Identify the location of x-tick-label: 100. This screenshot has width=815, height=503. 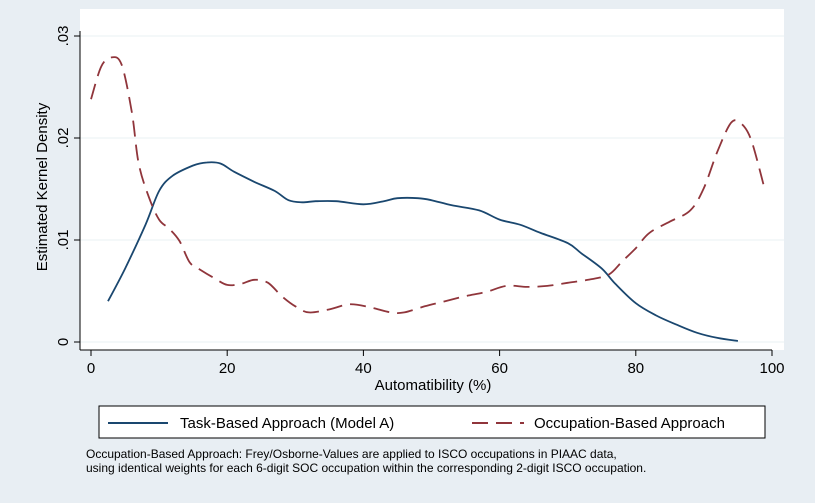
(771, 368).